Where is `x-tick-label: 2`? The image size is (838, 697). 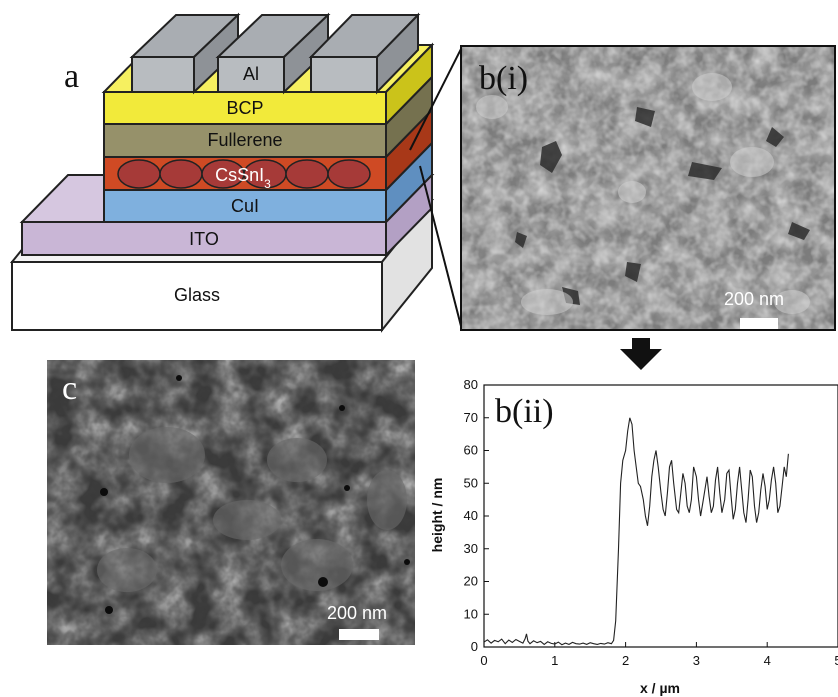 x-tick-label: 2 is located at coordinates (625, 660).